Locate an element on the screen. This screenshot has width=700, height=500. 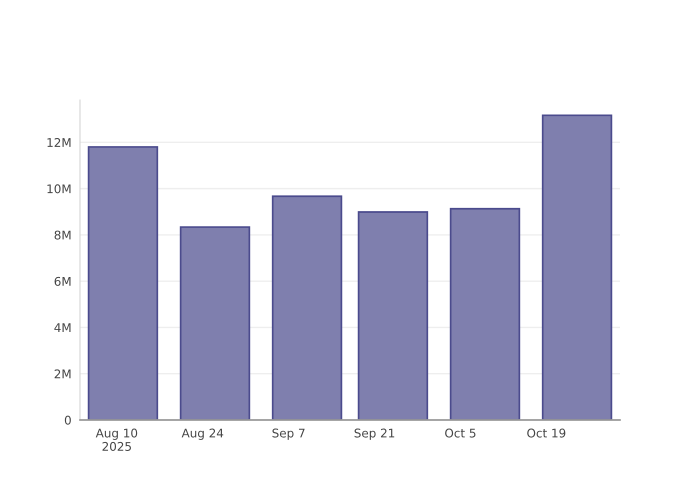
x-tick-label: Sep 7 is located at coordinates (288, 434).